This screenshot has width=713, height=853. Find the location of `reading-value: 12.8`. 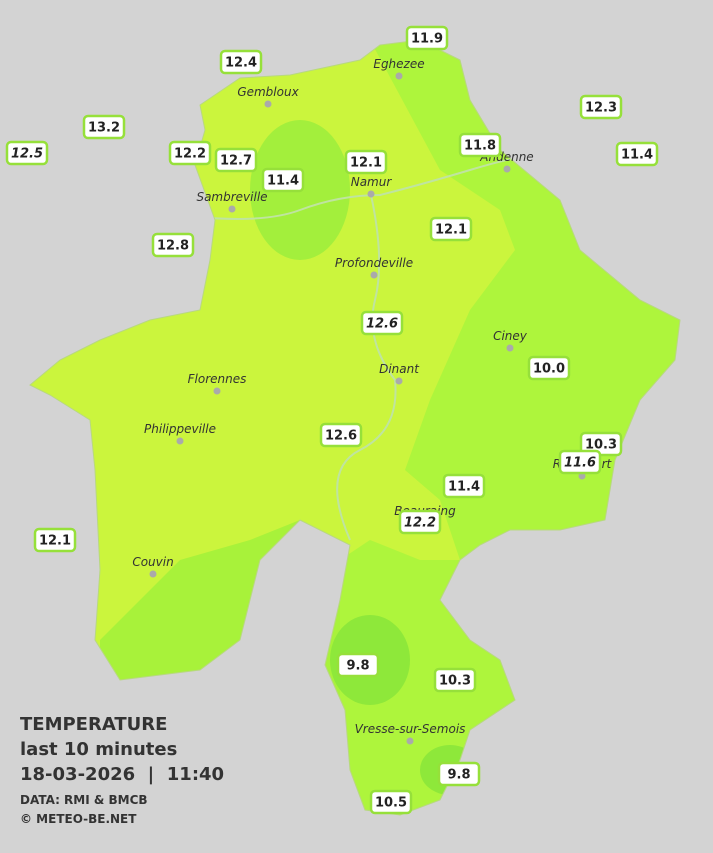

reading-value: 12.8 is located at coordinates (173, 246).